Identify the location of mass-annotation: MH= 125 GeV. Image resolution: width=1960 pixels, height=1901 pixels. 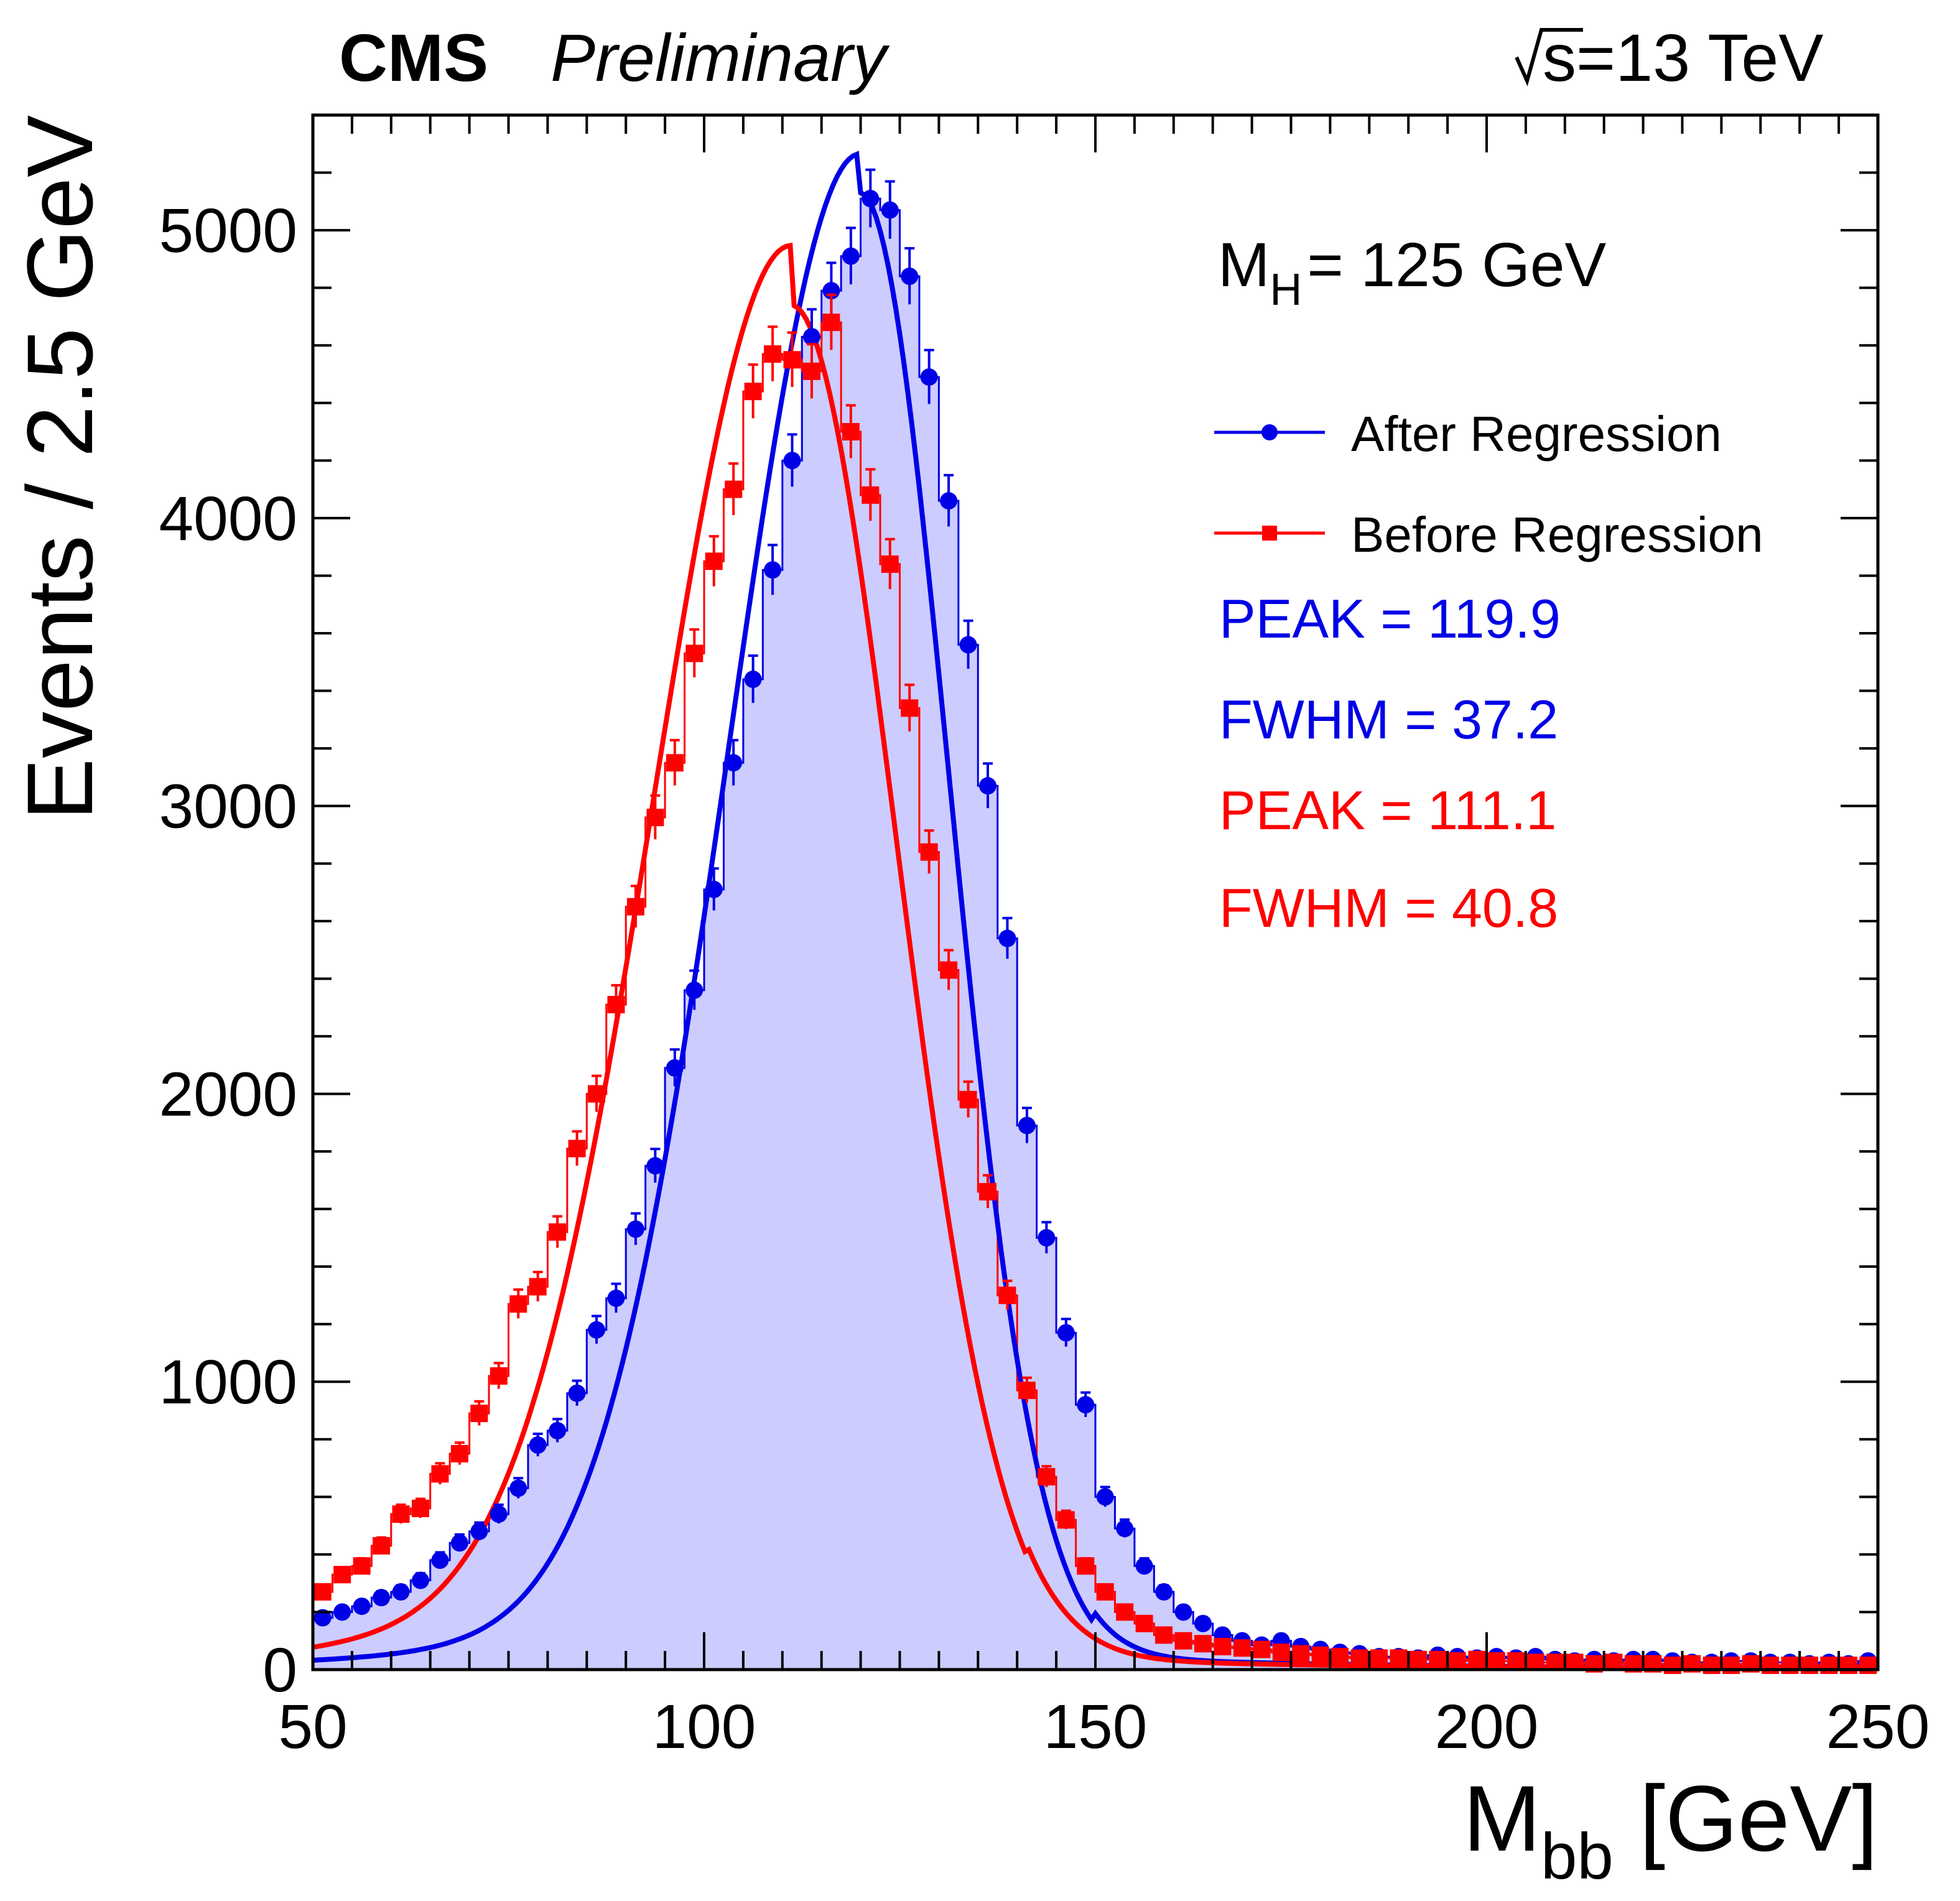
(1412, 272).